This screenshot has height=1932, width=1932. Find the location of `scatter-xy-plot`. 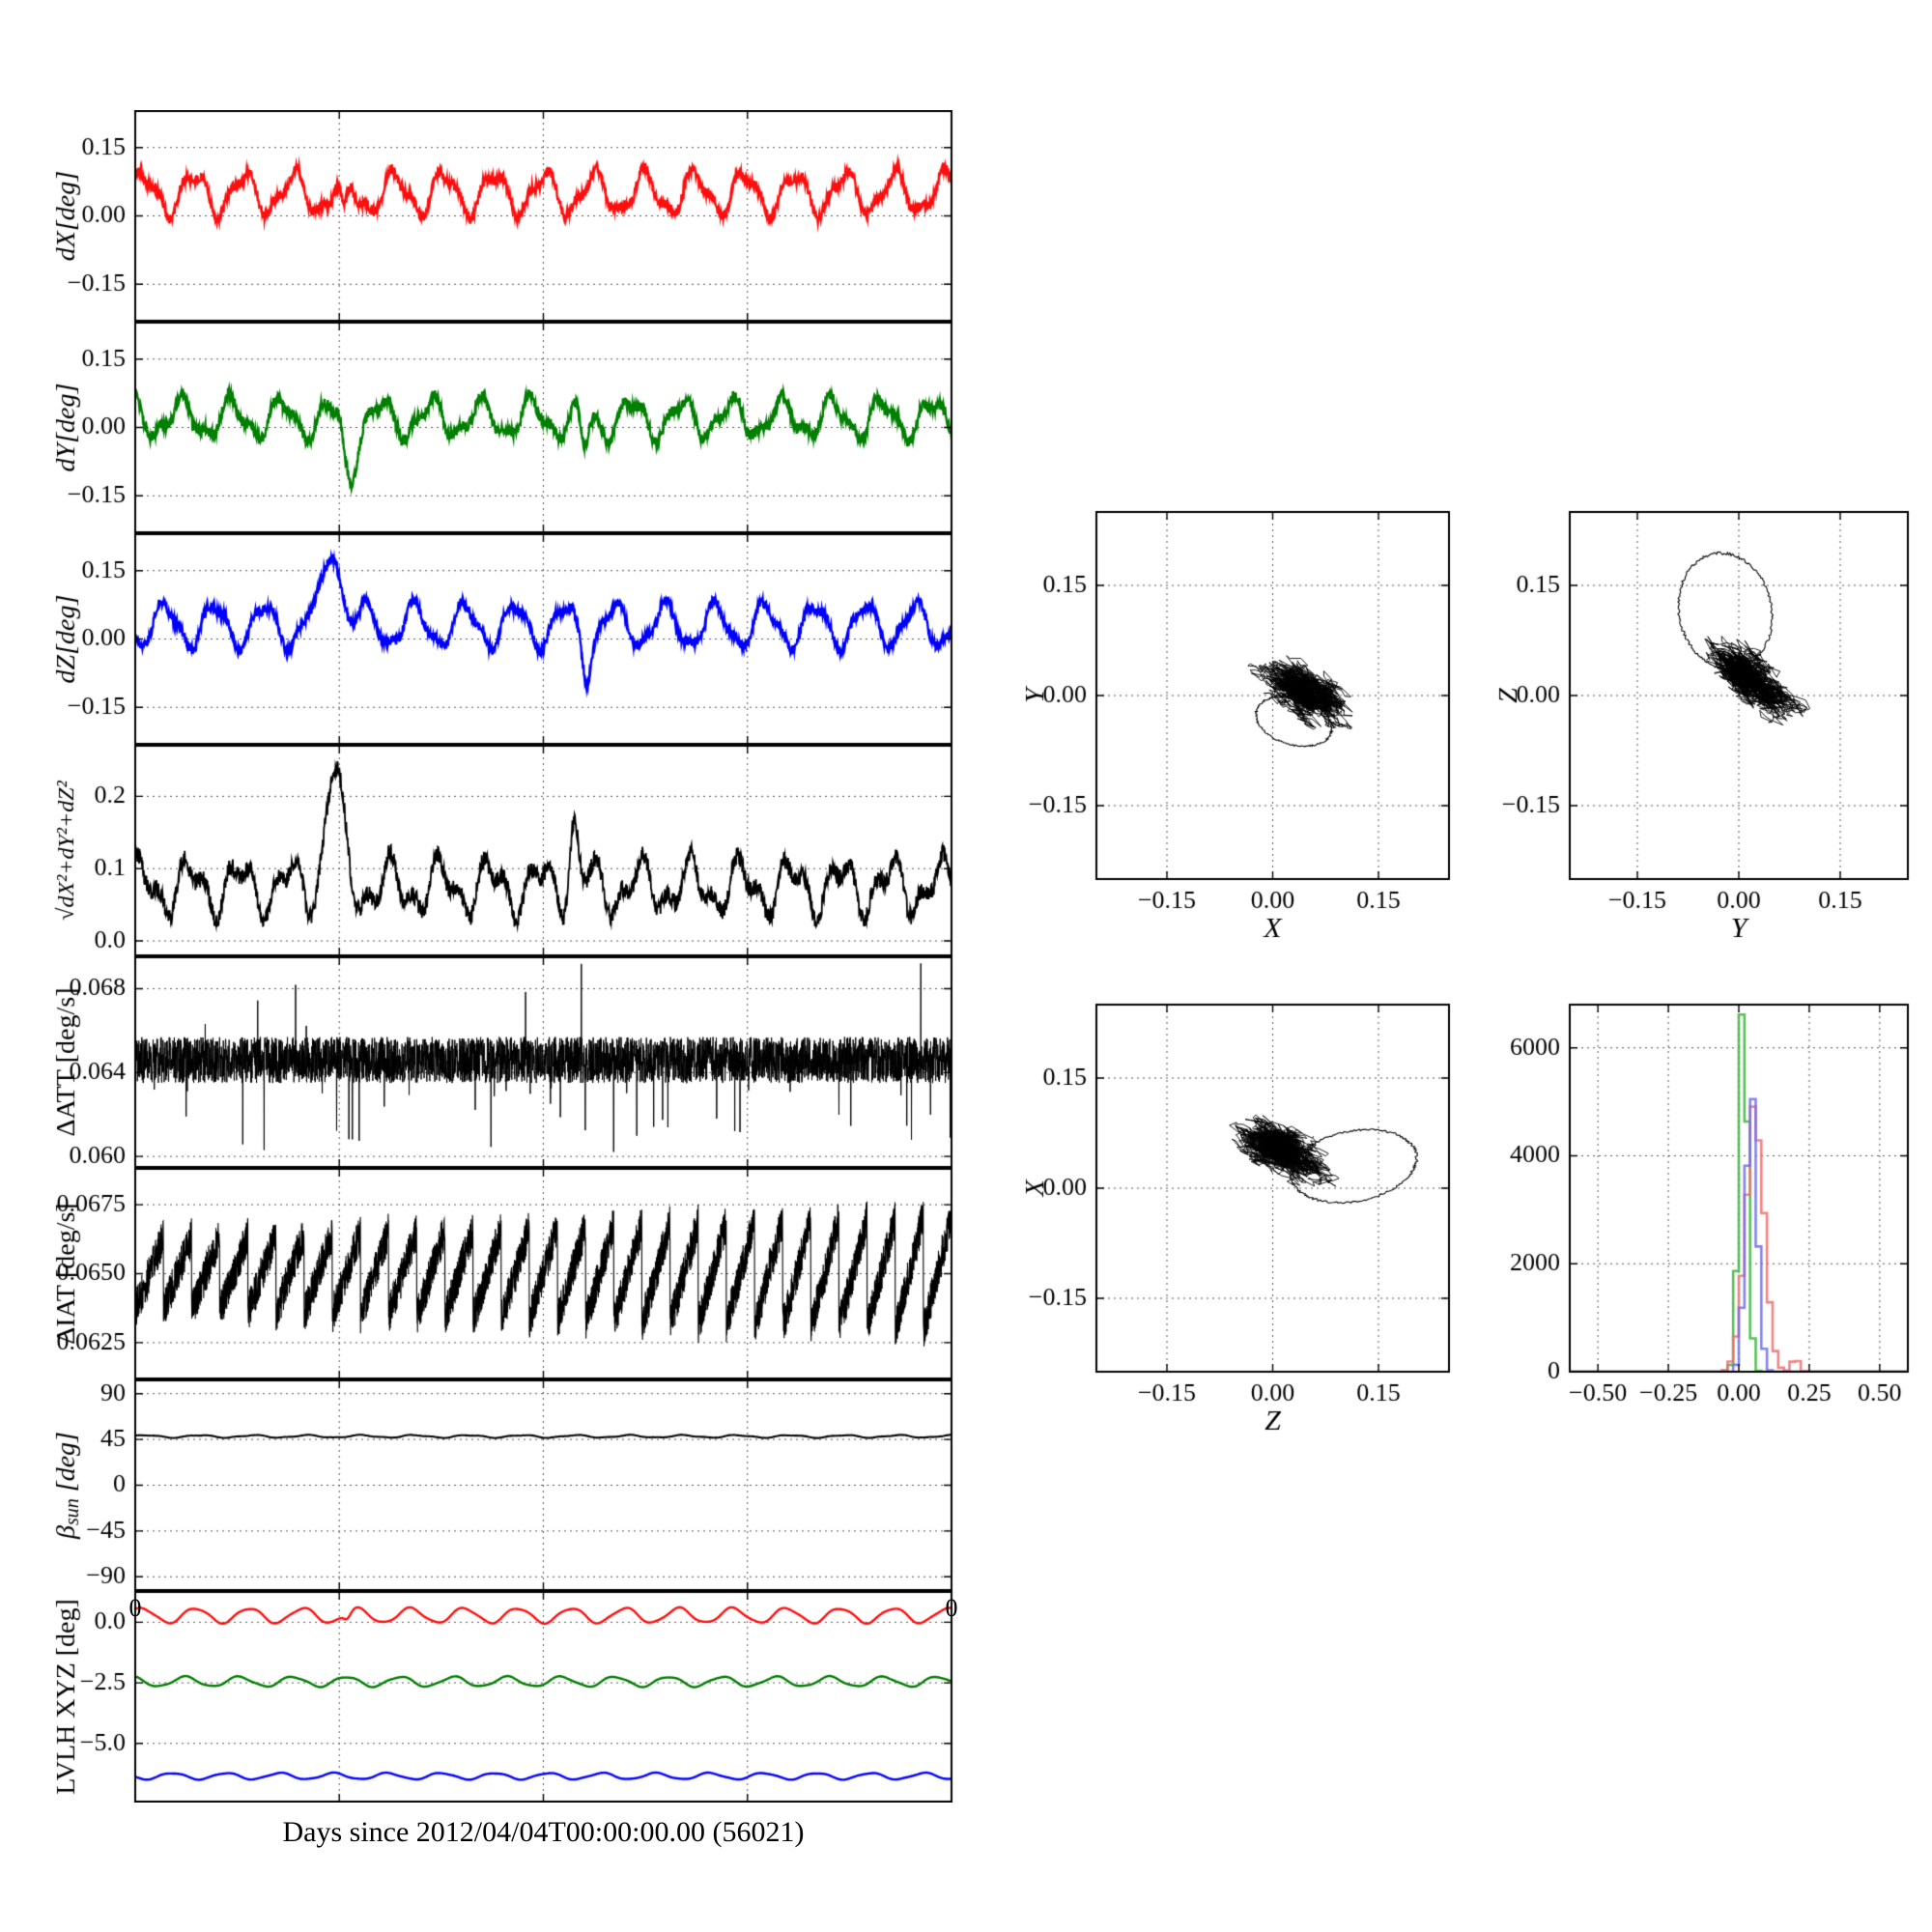

scatter-xy-plot is located at coordinates (1246, 724).